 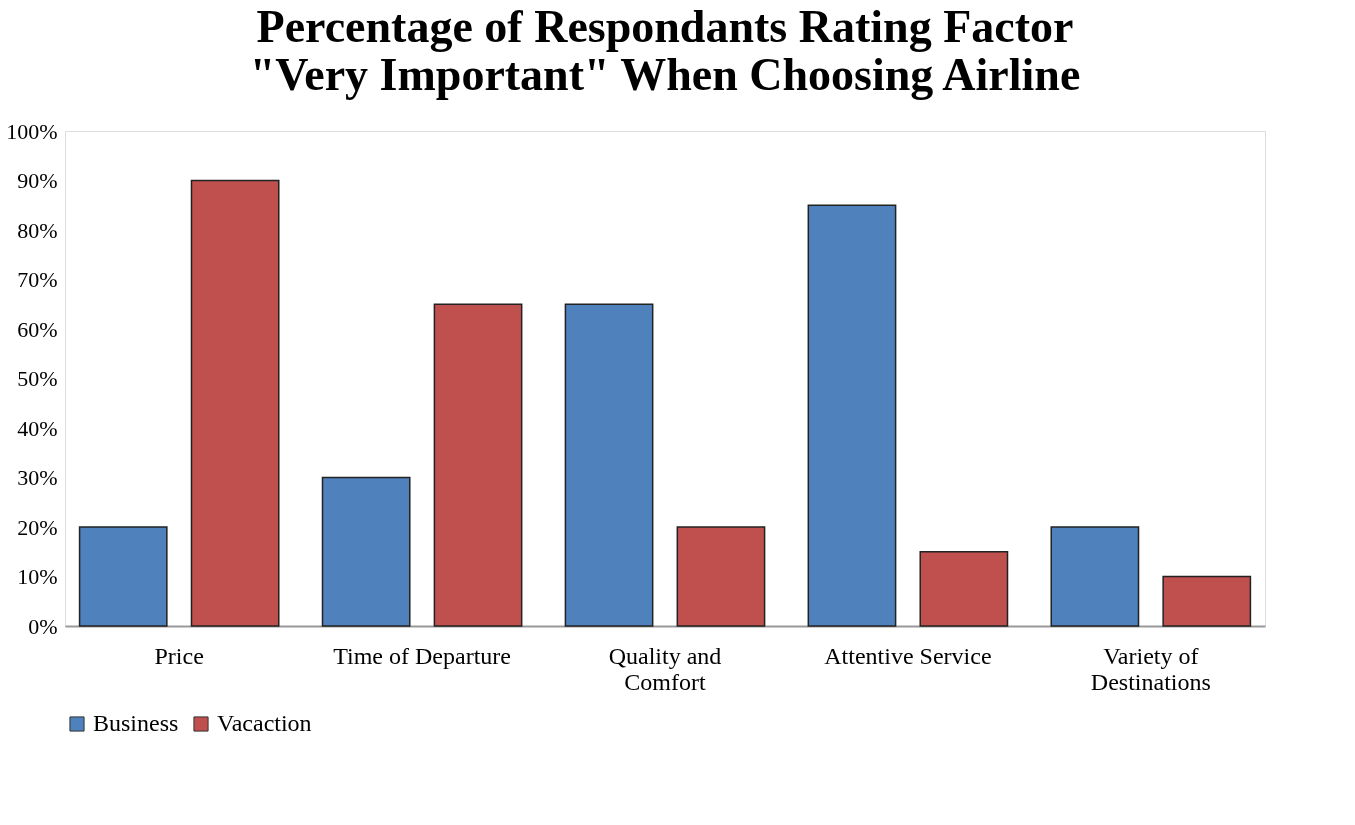 What do you see at coordinates (37, 527) in the screenshot?
I see `y-tick-label: 20%` at bounding box center [37, 527].